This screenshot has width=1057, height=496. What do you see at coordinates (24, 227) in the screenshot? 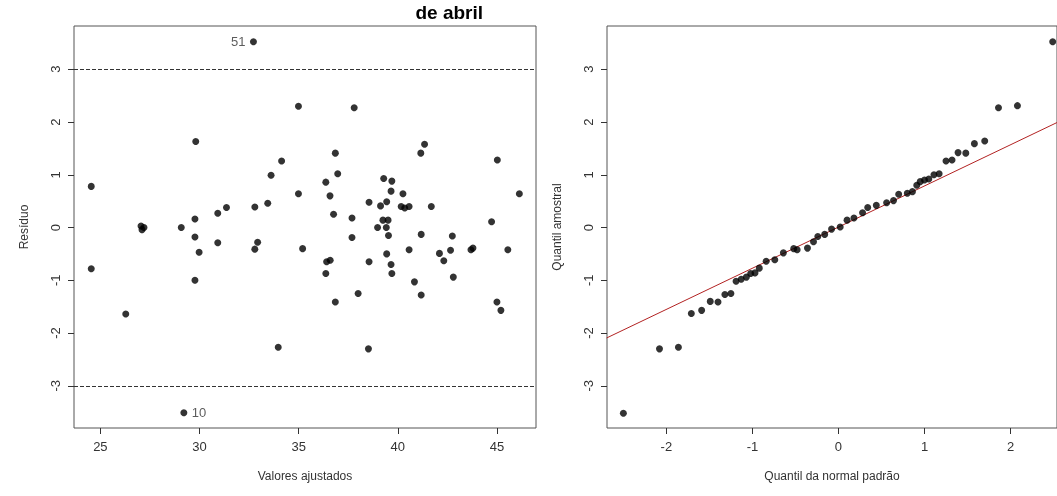
I see `y-axis-title: Resíduo` at bounding box center [24, 227].